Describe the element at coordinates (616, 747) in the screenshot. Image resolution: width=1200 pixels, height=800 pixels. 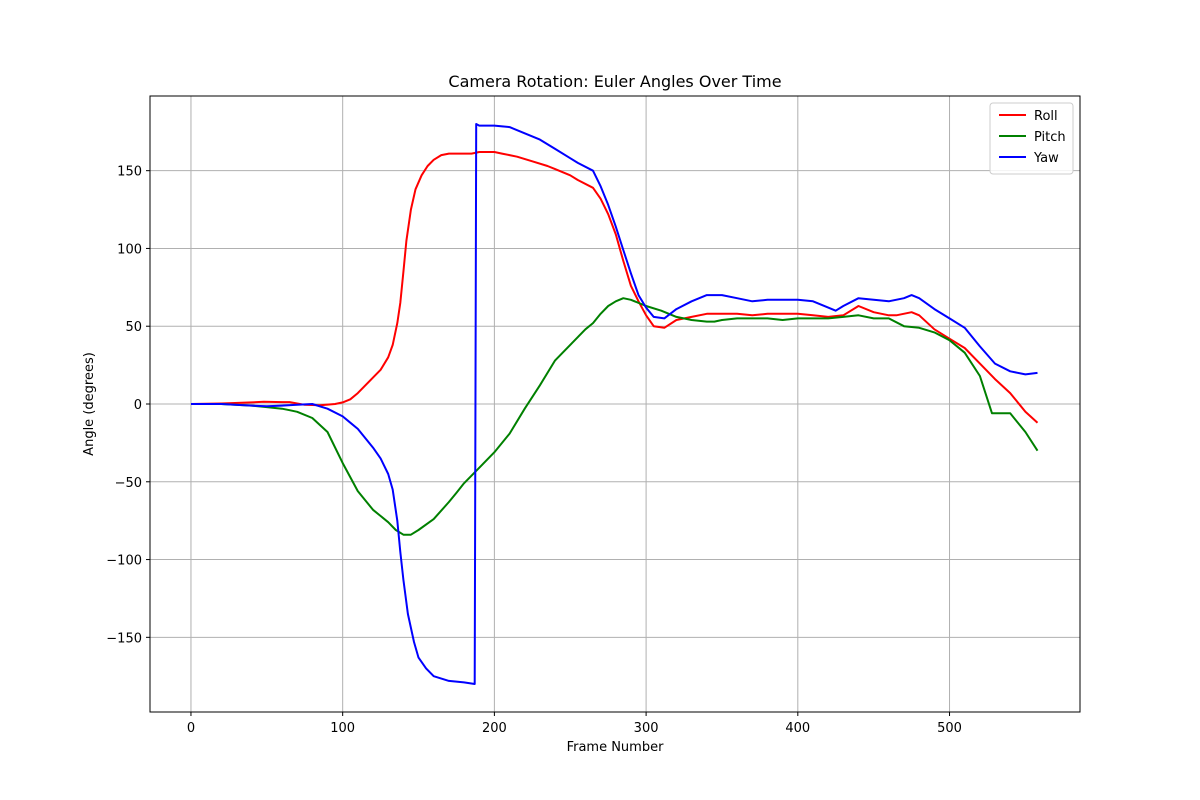
I see `x-axis-label: Frame Number` at that location.